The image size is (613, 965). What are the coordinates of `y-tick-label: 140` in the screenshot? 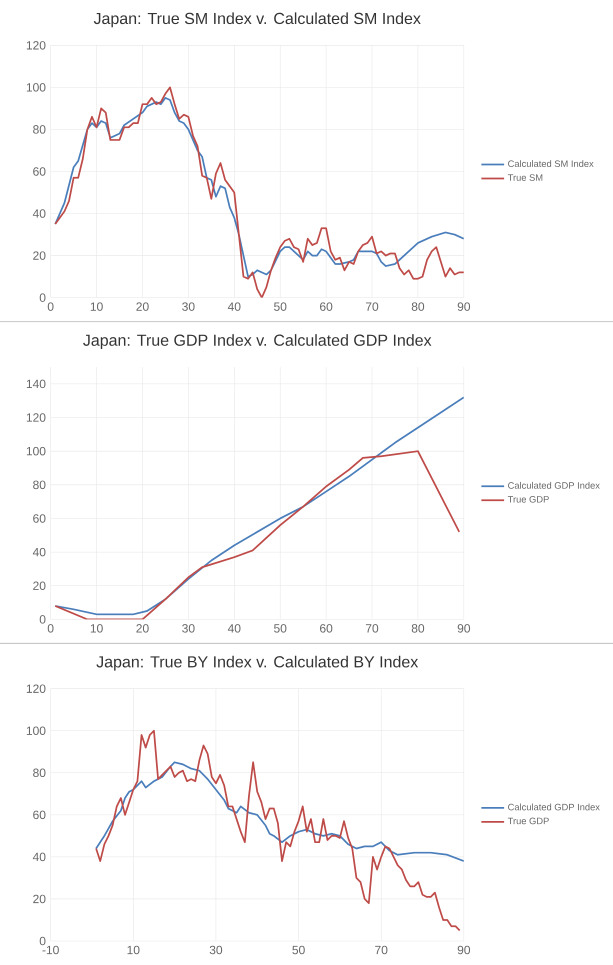 It's located at (36, 384).